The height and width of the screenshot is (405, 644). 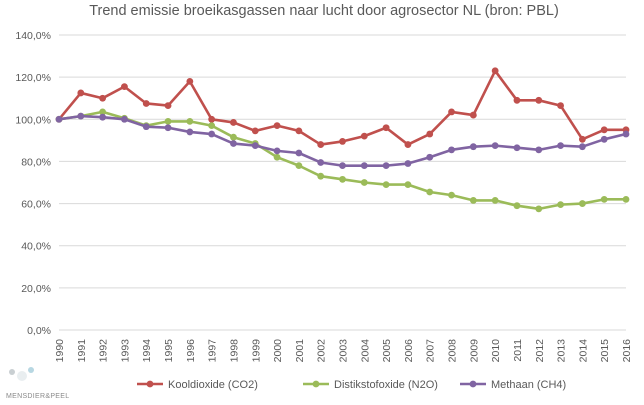 What do you see at coordinates (191, 351) in the screenshot?
I see `x-tick-label: 1996` at bounding box center [191, 351].